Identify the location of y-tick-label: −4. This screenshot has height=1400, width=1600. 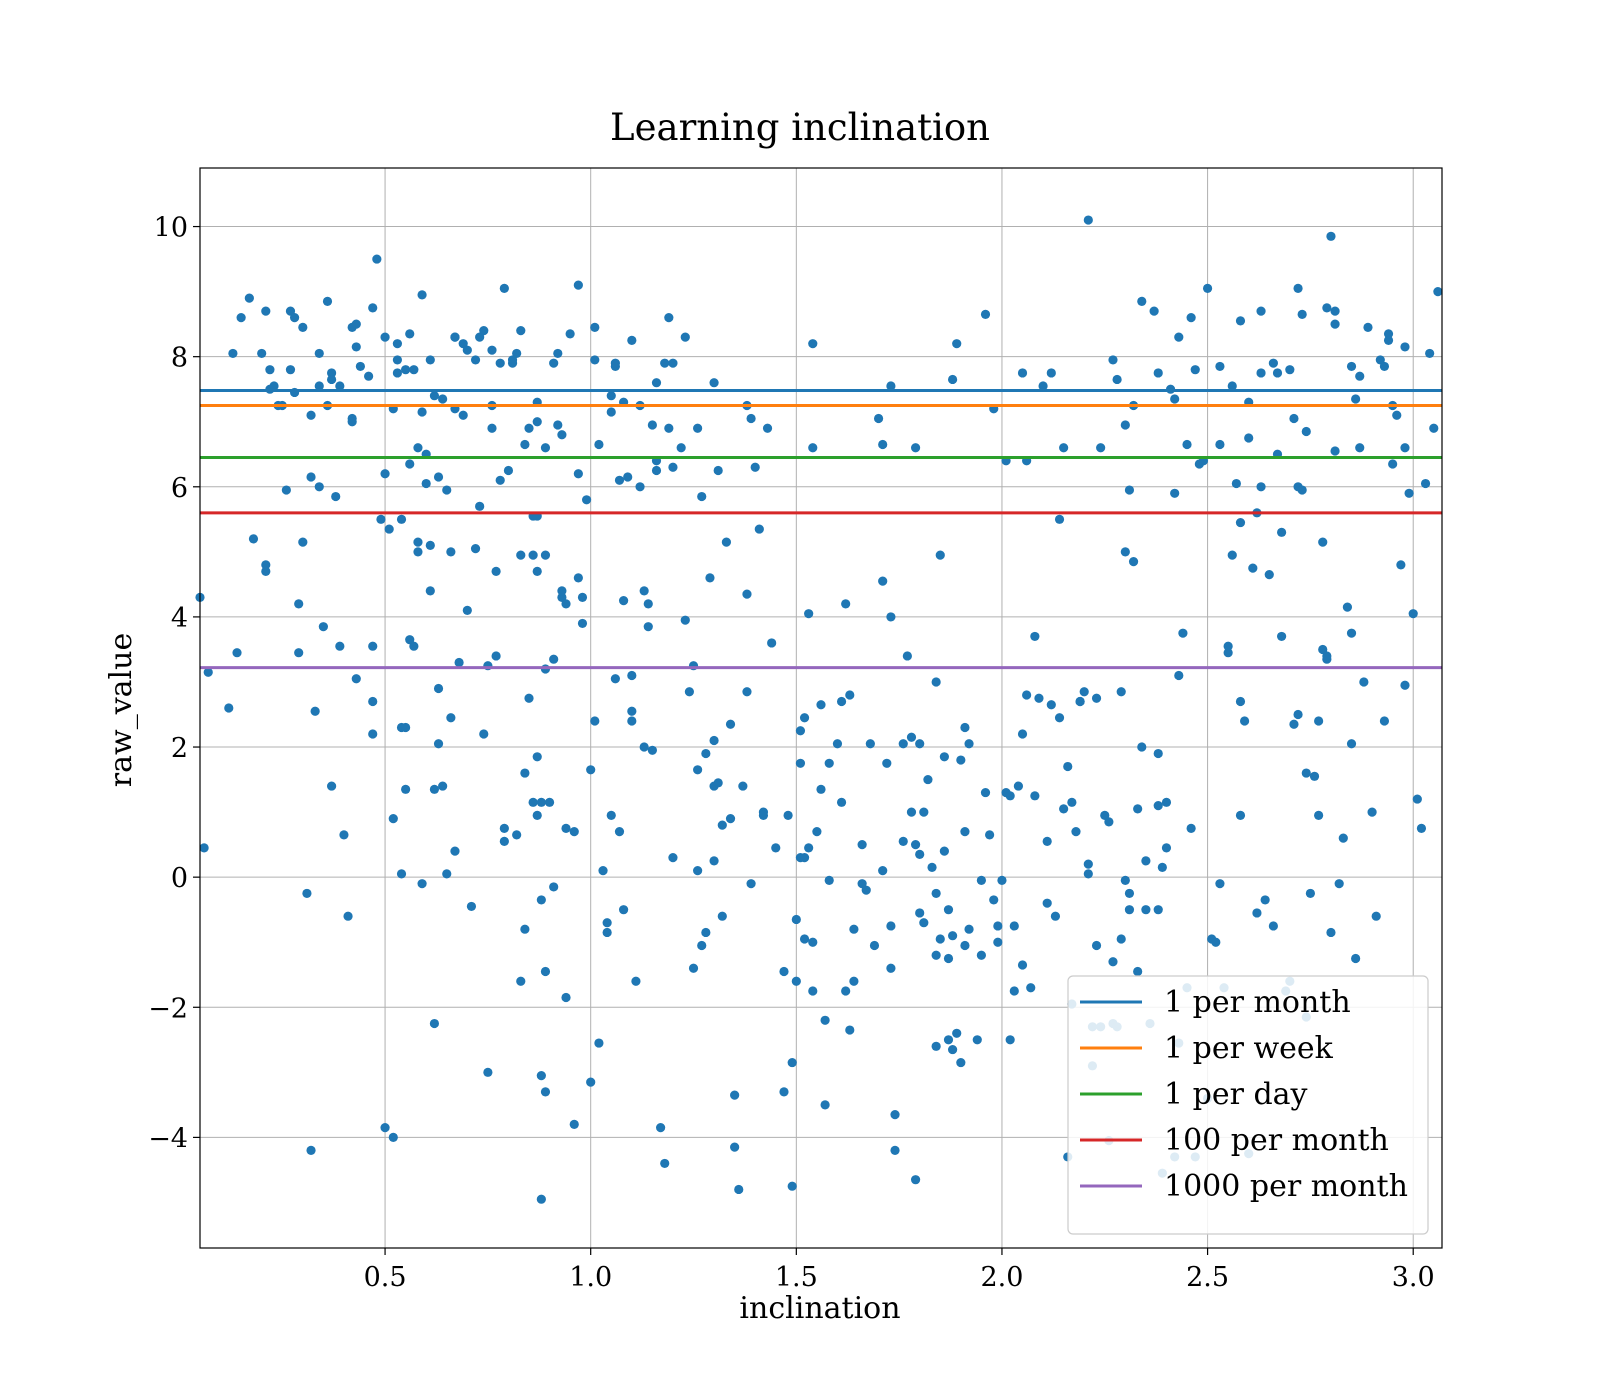
(168, 1138).